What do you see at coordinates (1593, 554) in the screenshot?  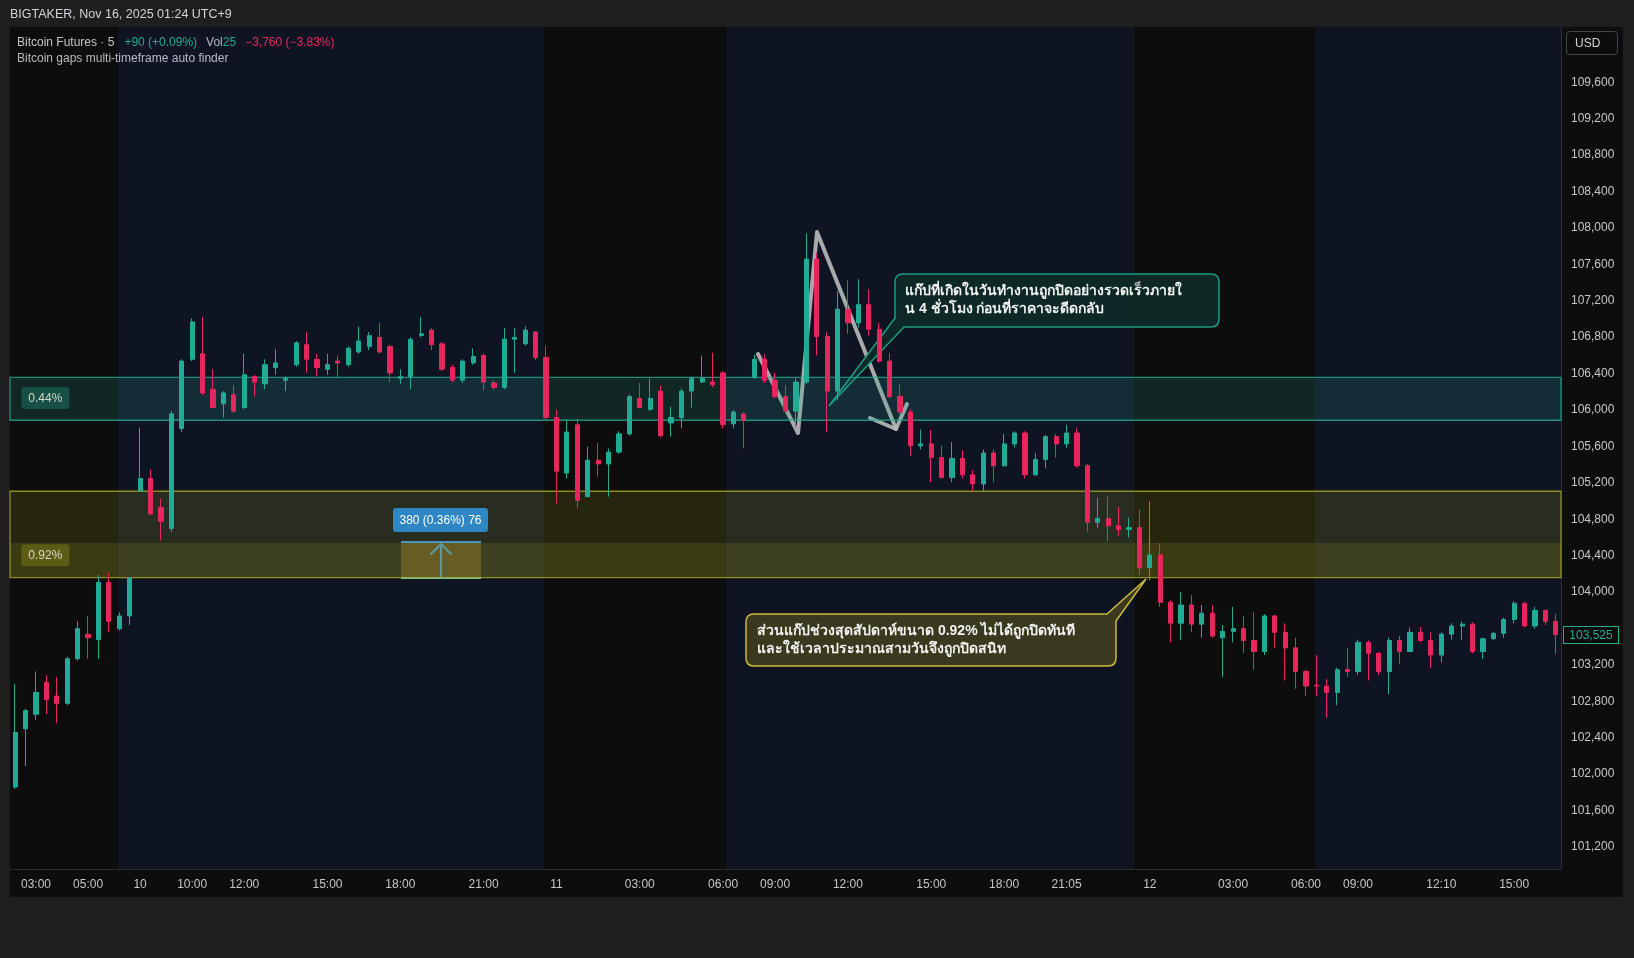 I see `y-tick-label: 104,400` at bounding box center [1593, 554].